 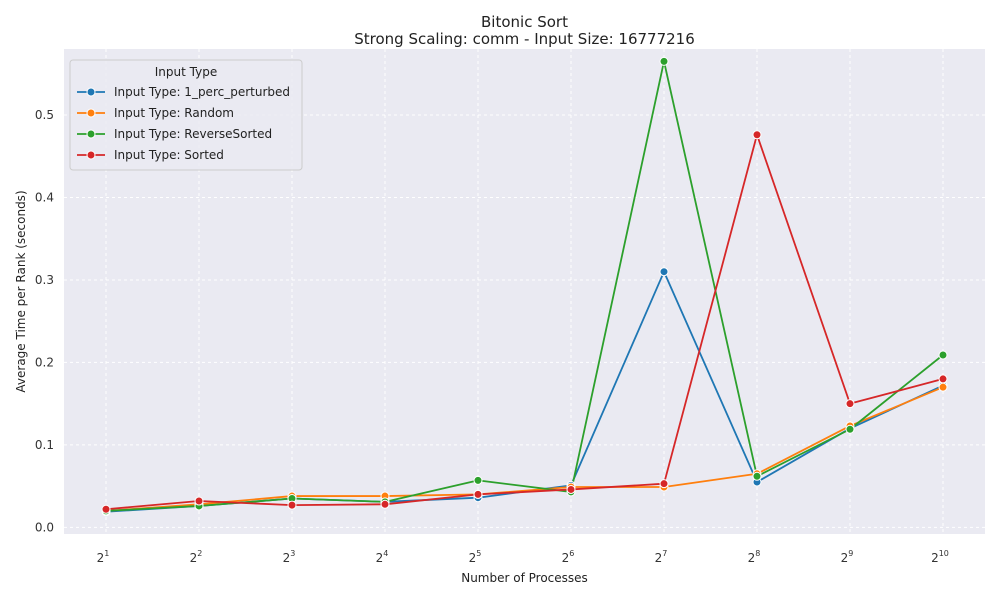 What do you see at coordinates (524, 22) in the screenshot?
I see `chart-title: Bitonic Sort` at bounding box center [524, 22].